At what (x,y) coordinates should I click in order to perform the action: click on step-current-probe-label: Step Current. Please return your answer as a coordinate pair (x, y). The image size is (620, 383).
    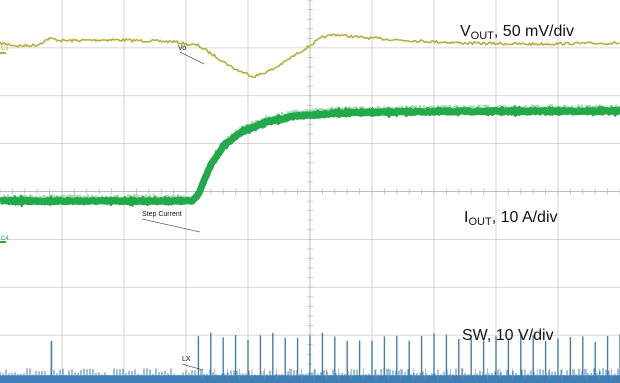
    Looking at the image, I should click on (162, 214).